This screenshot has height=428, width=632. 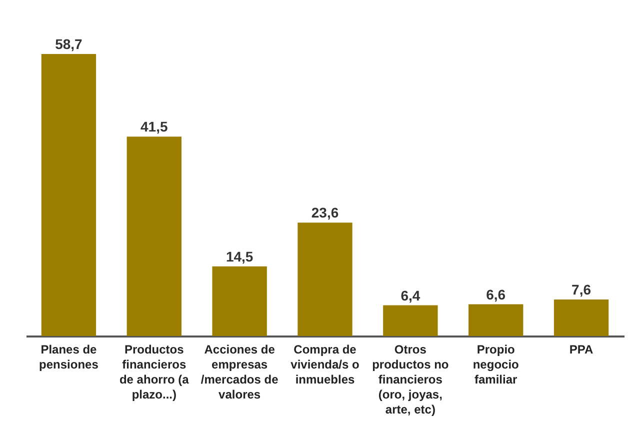 What do you see at coordinates (582, 289) in the screenshot?
I see `data-label: 7,6` at bounding box center [582, 289].